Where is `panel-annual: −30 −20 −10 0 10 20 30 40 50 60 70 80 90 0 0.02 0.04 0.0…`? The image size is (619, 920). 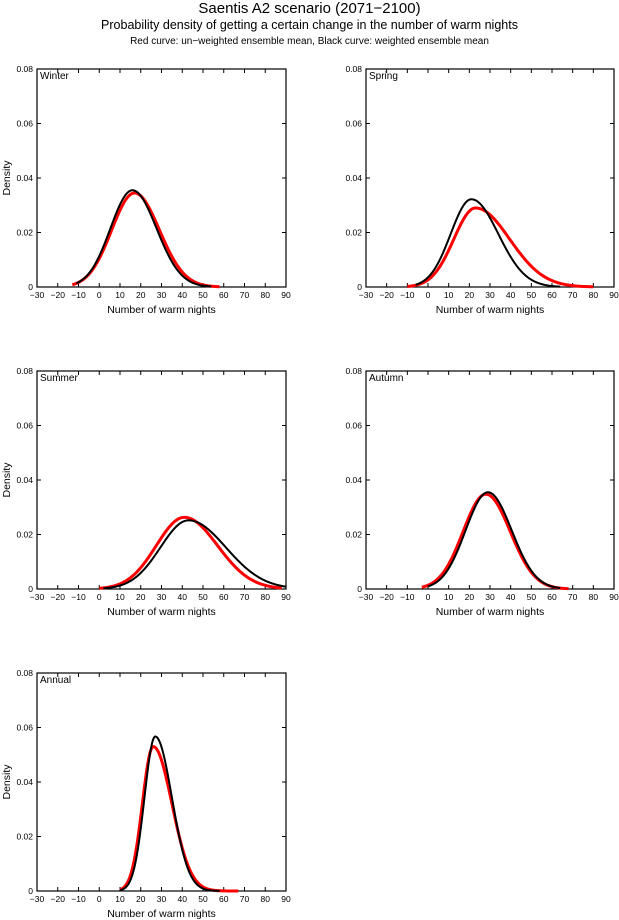
panel-annual: −30 −20 −10 0 10 20 30 40 50 60 70 80 90 0 0.02 0.04 0.0… is located at coordinates (146, 794).